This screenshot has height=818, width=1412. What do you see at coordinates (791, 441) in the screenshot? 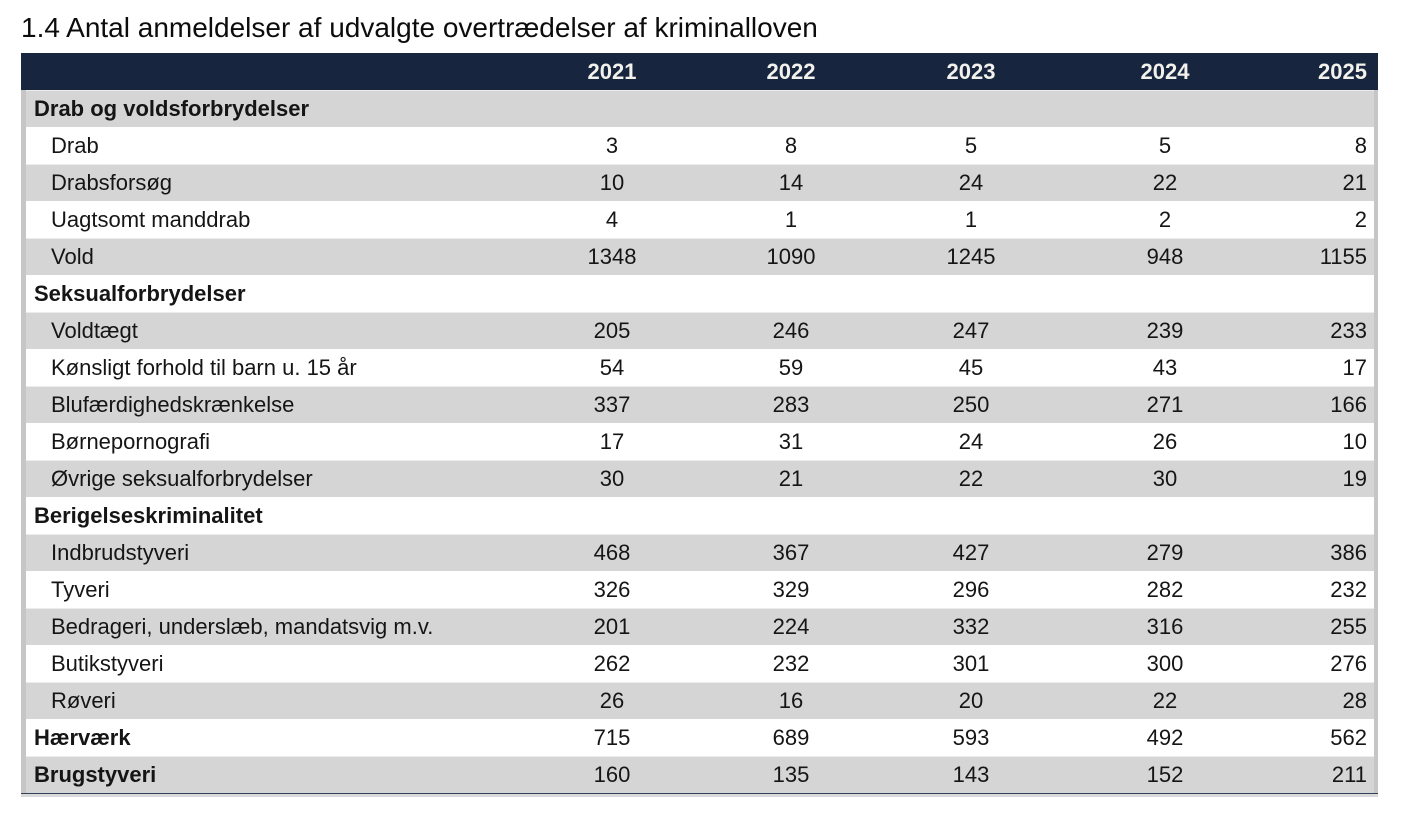
I see `value-cell: 31` at bounding box center [791, 441].